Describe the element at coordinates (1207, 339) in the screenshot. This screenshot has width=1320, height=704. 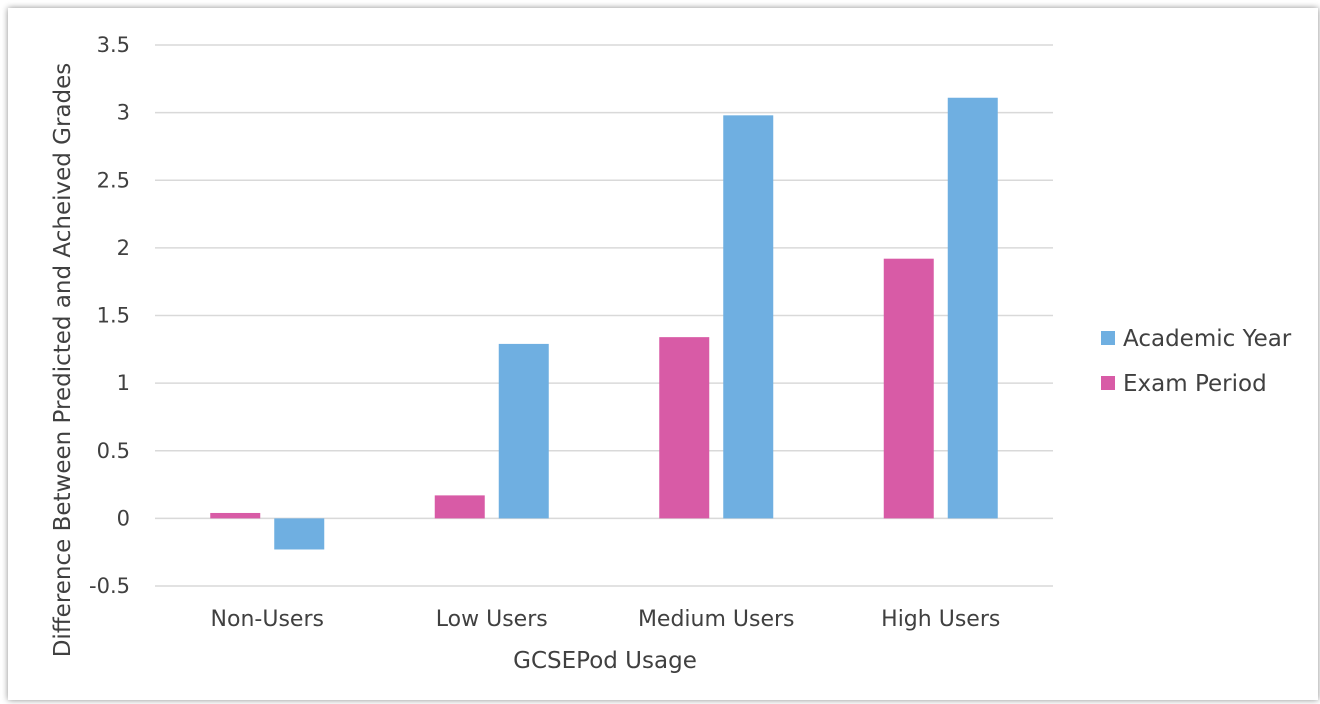
I see `legend-label: Academic Year` at that location.